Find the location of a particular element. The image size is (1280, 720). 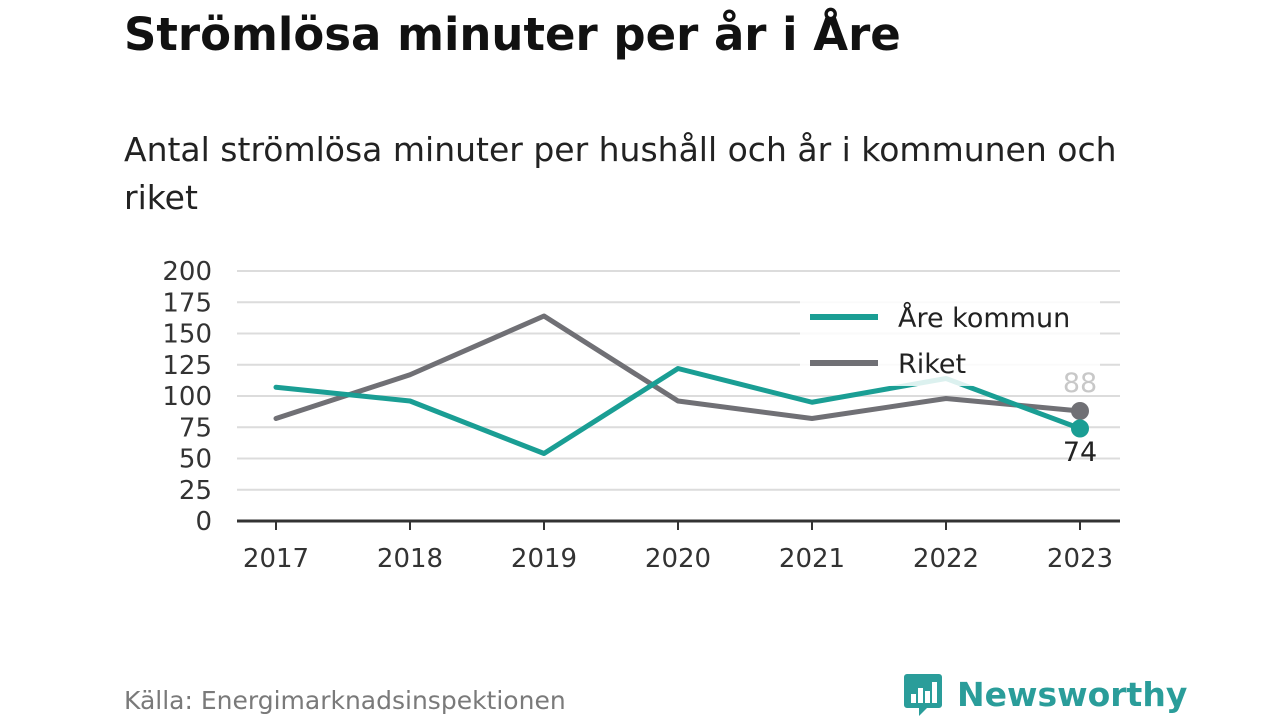

x-tick-label-2021: 2021 is located at coordinates (812, 559).